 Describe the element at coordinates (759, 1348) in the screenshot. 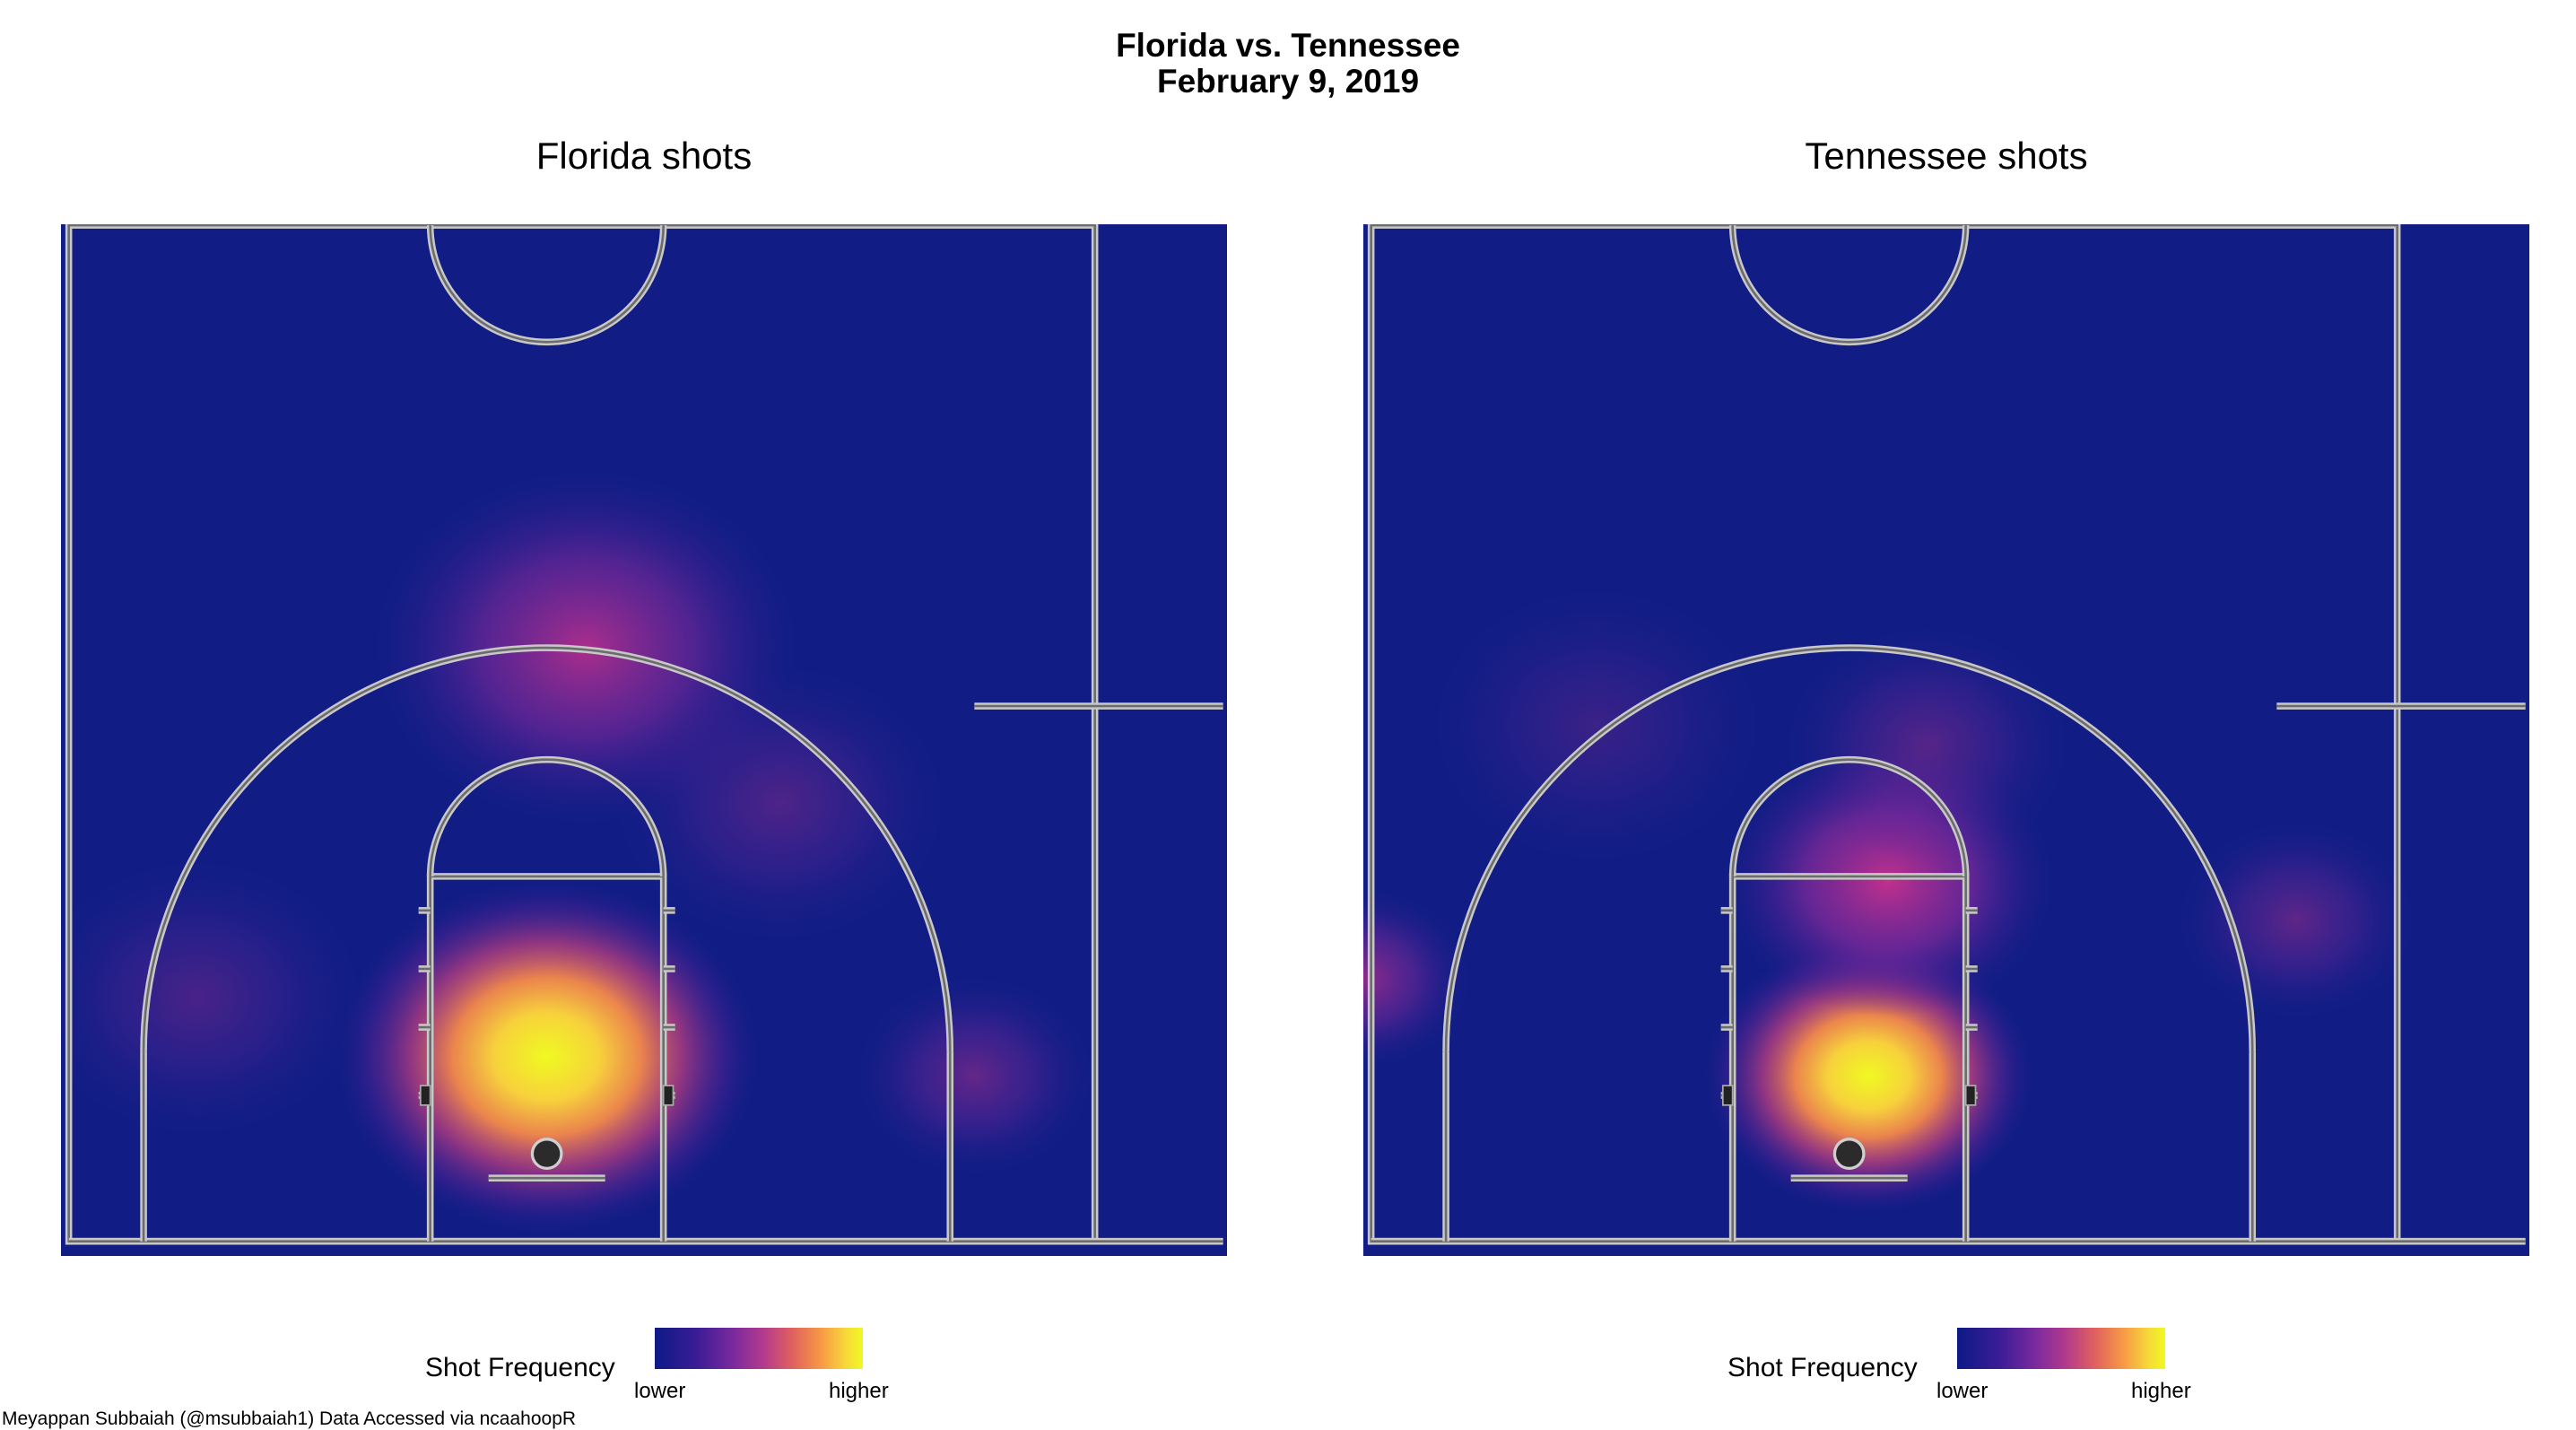

I see `florida-legend-colorbar` at that location.